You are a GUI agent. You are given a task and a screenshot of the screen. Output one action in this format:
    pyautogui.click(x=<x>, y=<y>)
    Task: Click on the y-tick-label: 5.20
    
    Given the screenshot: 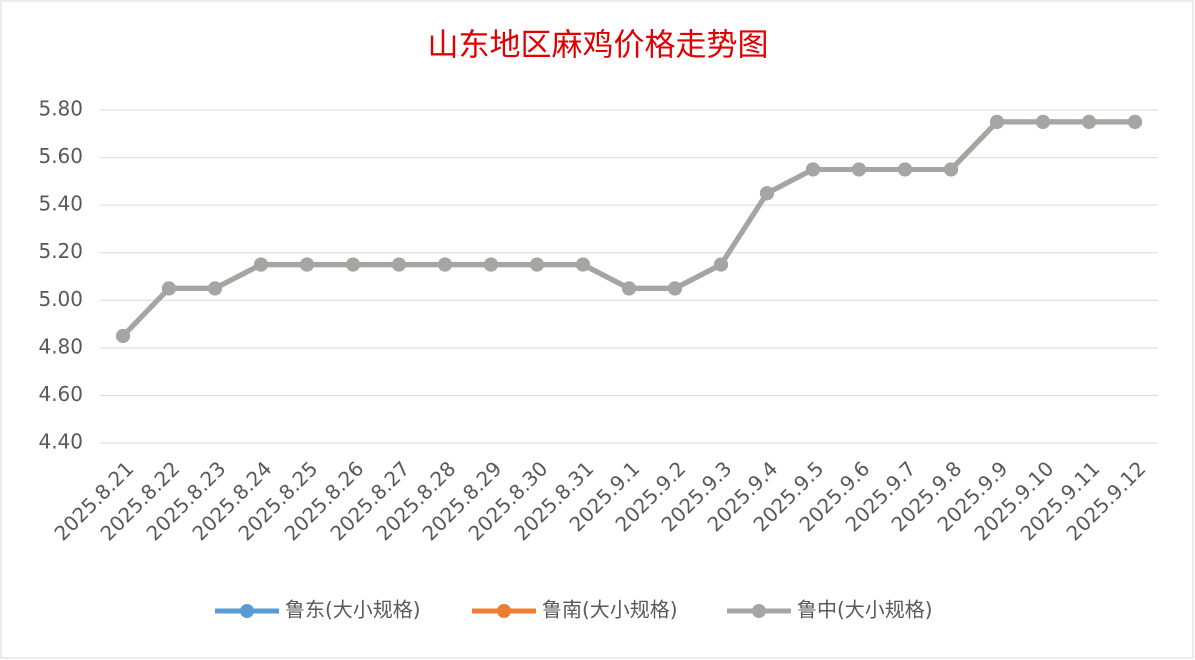 What is the action you would take?
    pyautogui.click(x=60, y=251)
    